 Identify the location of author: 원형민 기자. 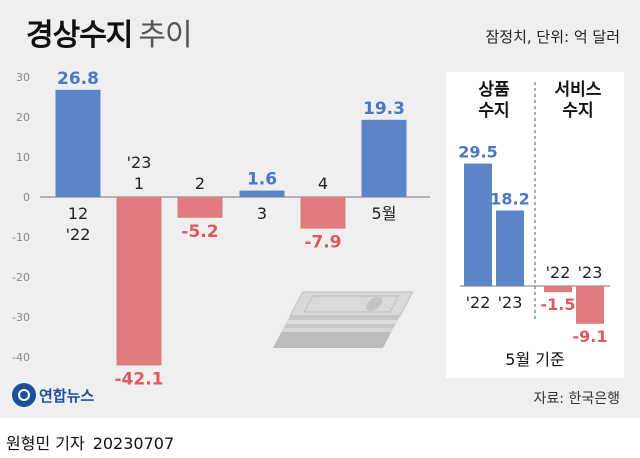
(45, 443).